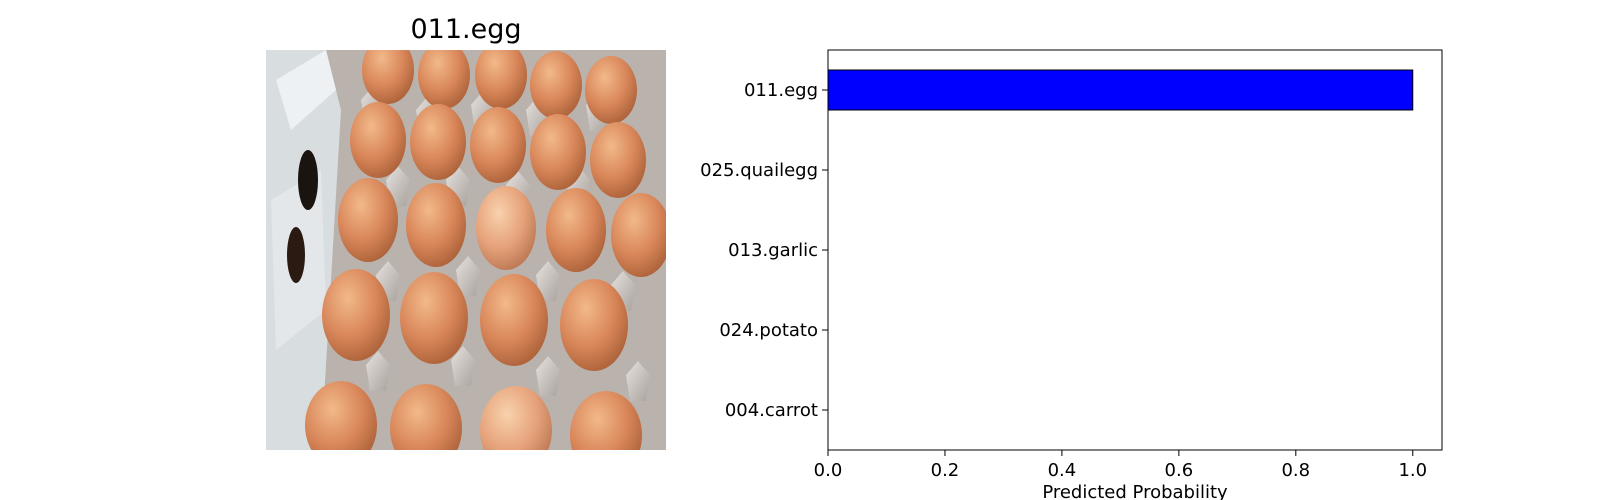 The width and height of the screenshot is (1600, 500). Describe the element at coordinates (771, 410) in the screenshot. I see `y-tick-label: 004.carrot` at that location.